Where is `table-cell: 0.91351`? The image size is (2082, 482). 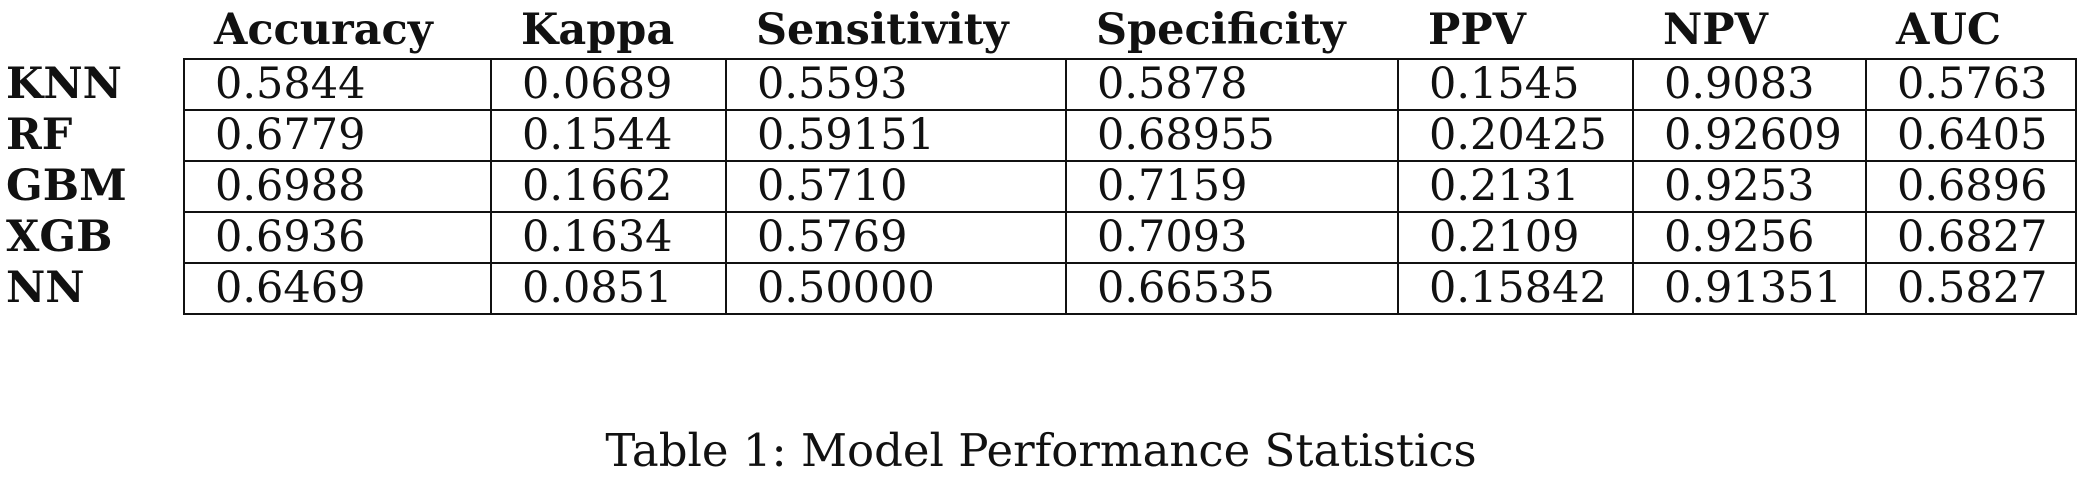 table-cell: 0.91351 is located at coordinates (1749, 288).